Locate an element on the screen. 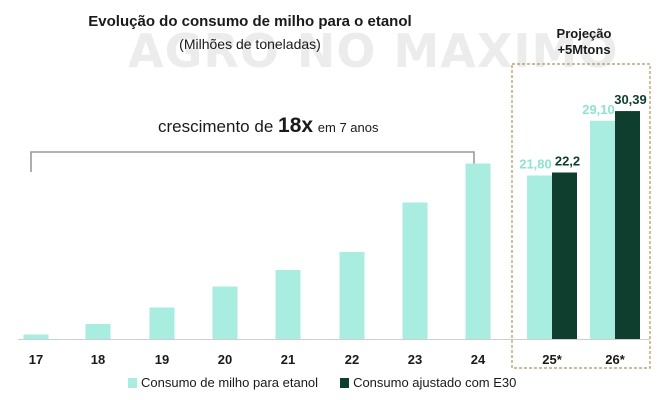  growth-suffix: em 7 anos is located at coordinates (348, 127).